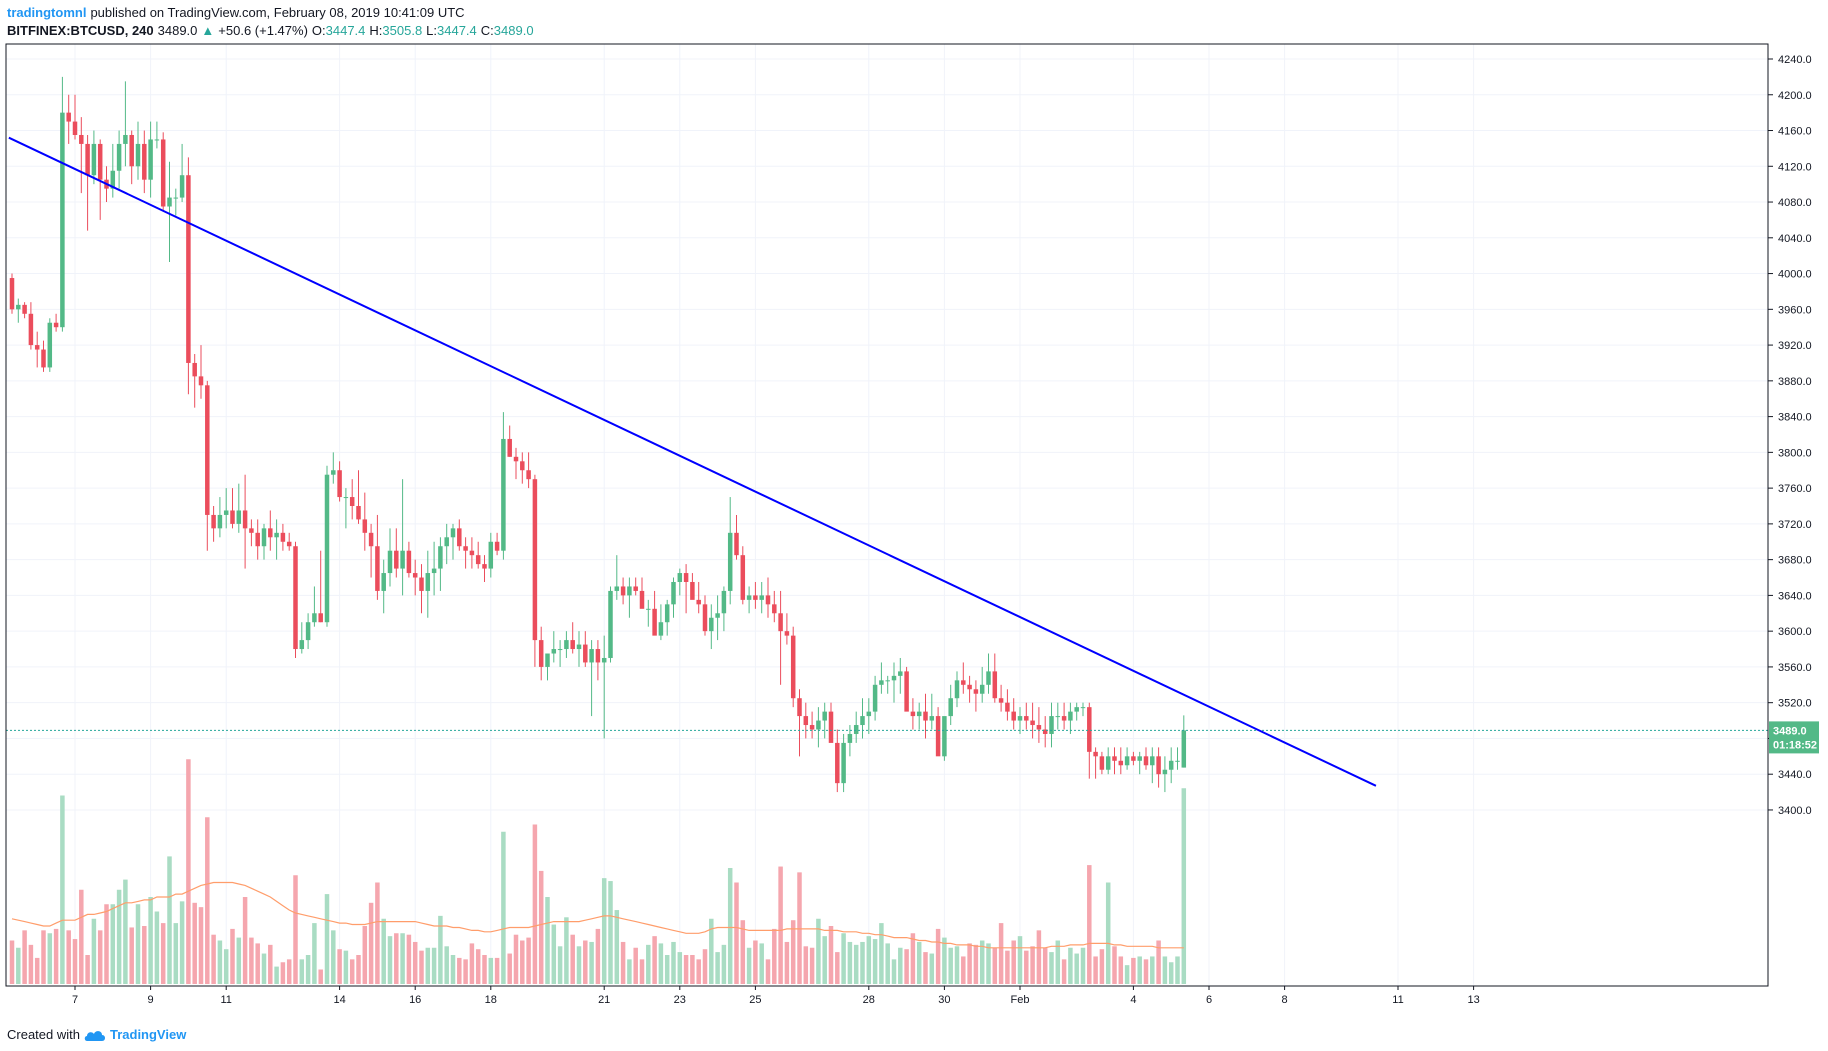  What do you see at coordinates (457, 30) in the screenshot?
I see `low-value: 3447.4` at bounding box center [457, 30].